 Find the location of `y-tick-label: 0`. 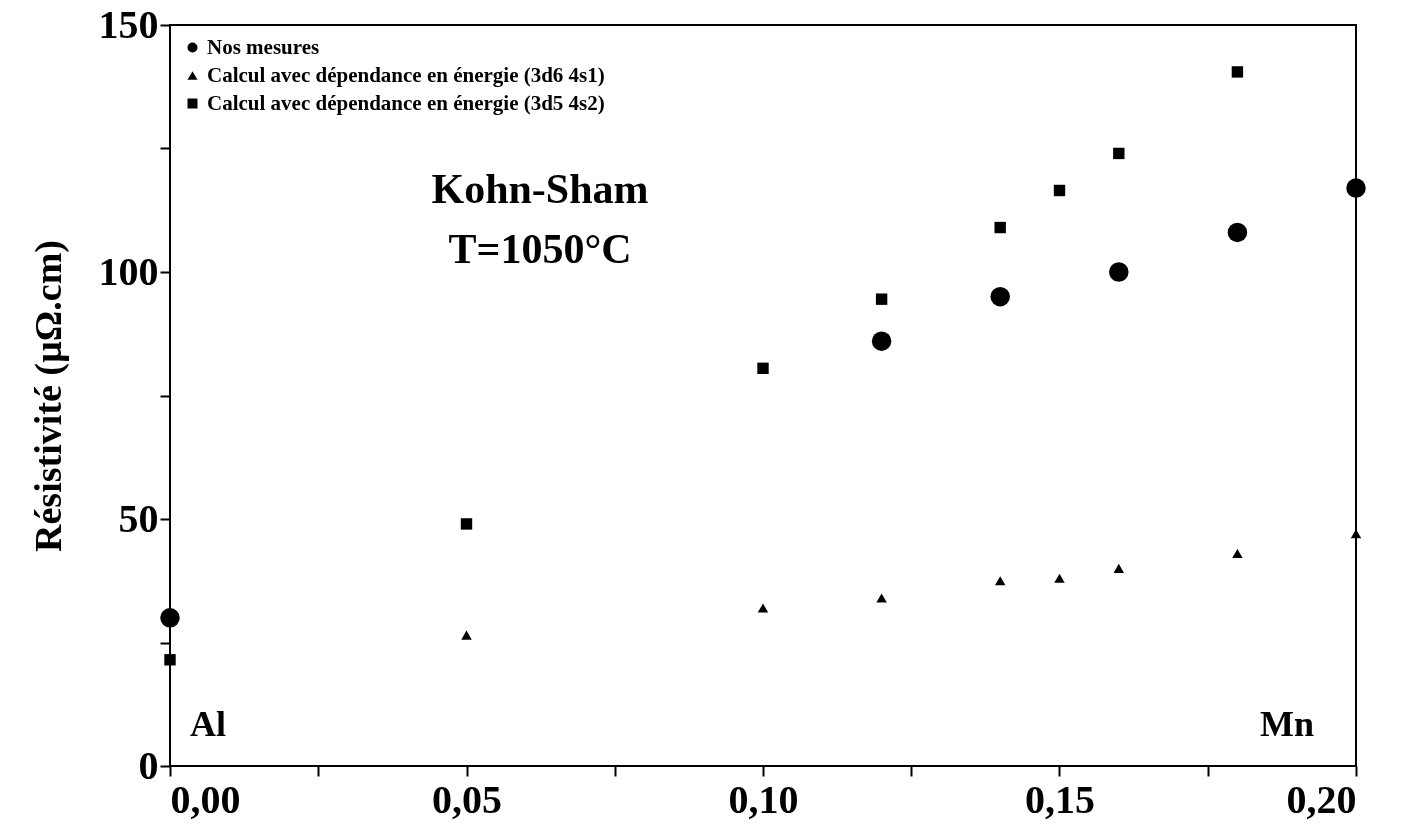

y-tick-label: 0 is located at coordinates (148, 765).